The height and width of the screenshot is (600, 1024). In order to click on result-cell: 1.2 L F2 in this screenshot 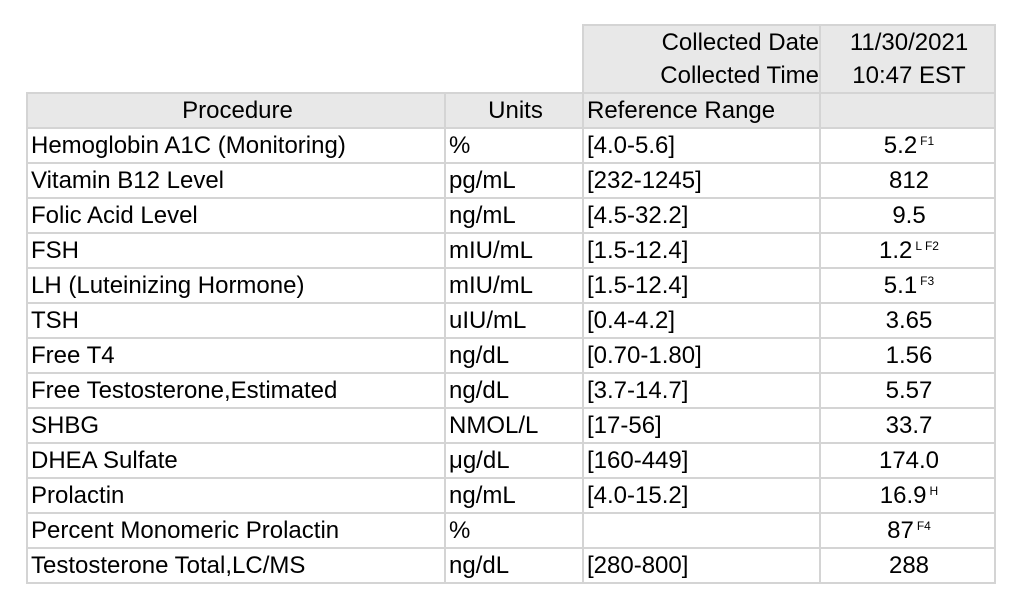, I will do `click(907, 250)`.